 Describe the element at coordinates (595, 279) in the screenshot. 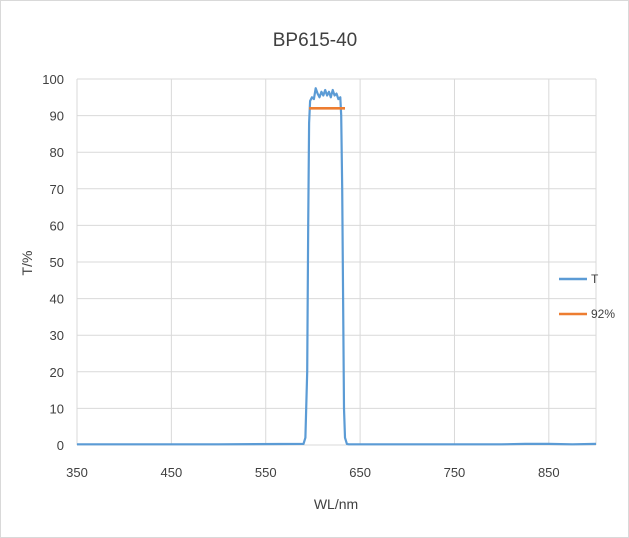

I see `legend-label: T` at that location.